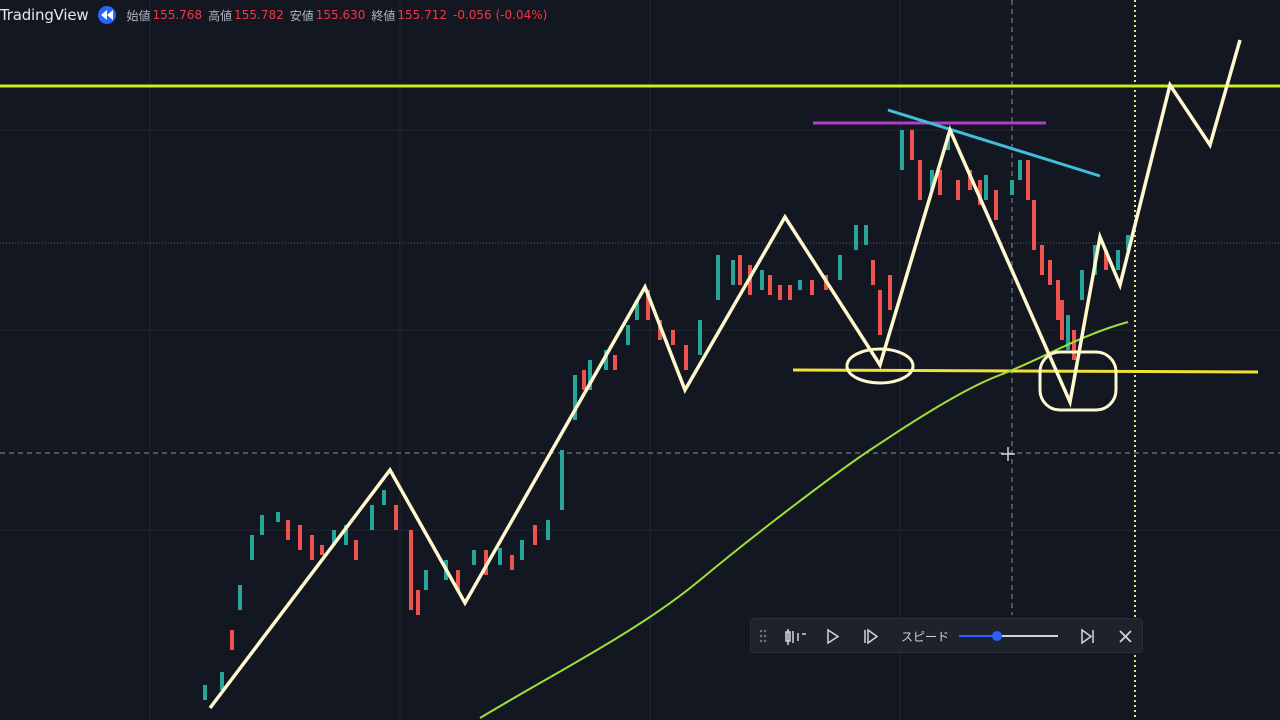 The image size is (1280, 720). What do you see at coordinates (880, 366) in the screenshot?
I see `bottom-circle` at bounding box center [880, 366].